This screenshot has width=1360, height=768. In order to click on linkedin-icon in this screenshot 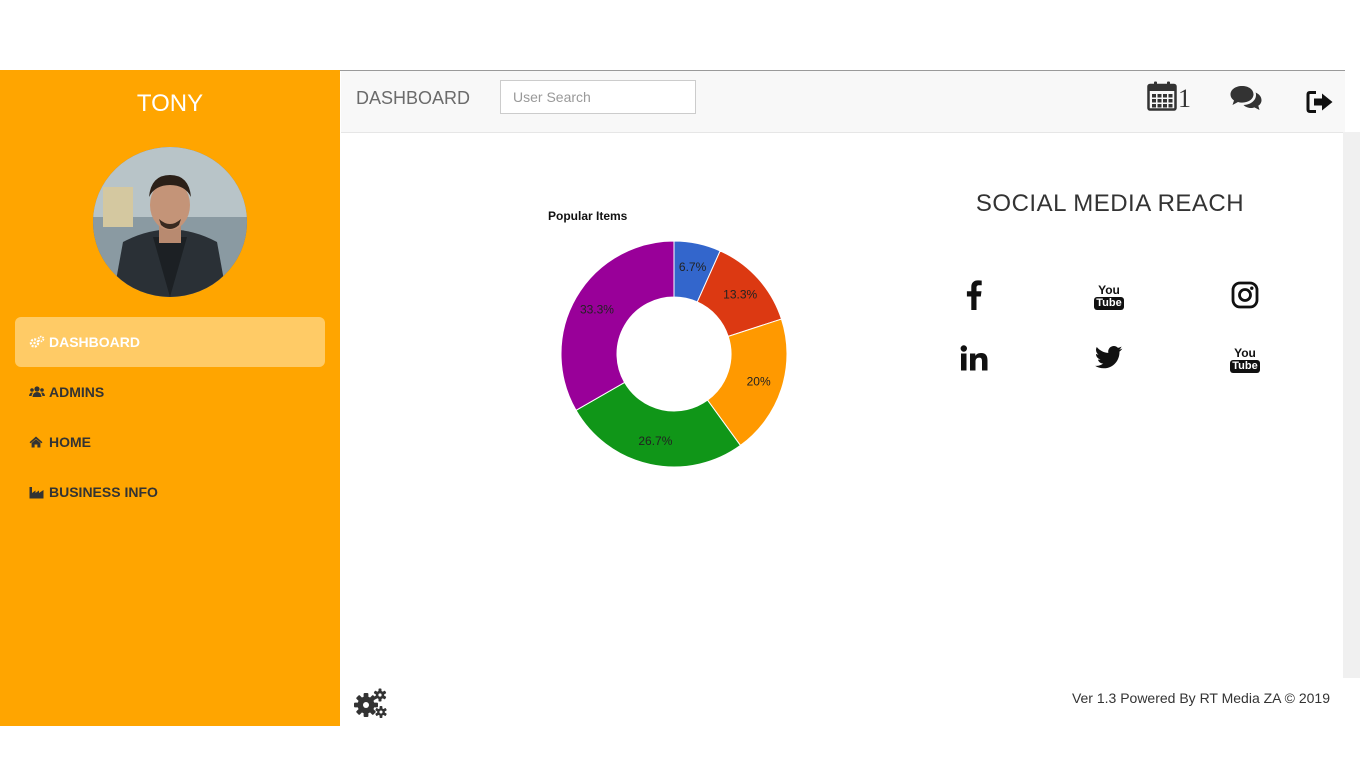, I will do `click(974, 360)`.